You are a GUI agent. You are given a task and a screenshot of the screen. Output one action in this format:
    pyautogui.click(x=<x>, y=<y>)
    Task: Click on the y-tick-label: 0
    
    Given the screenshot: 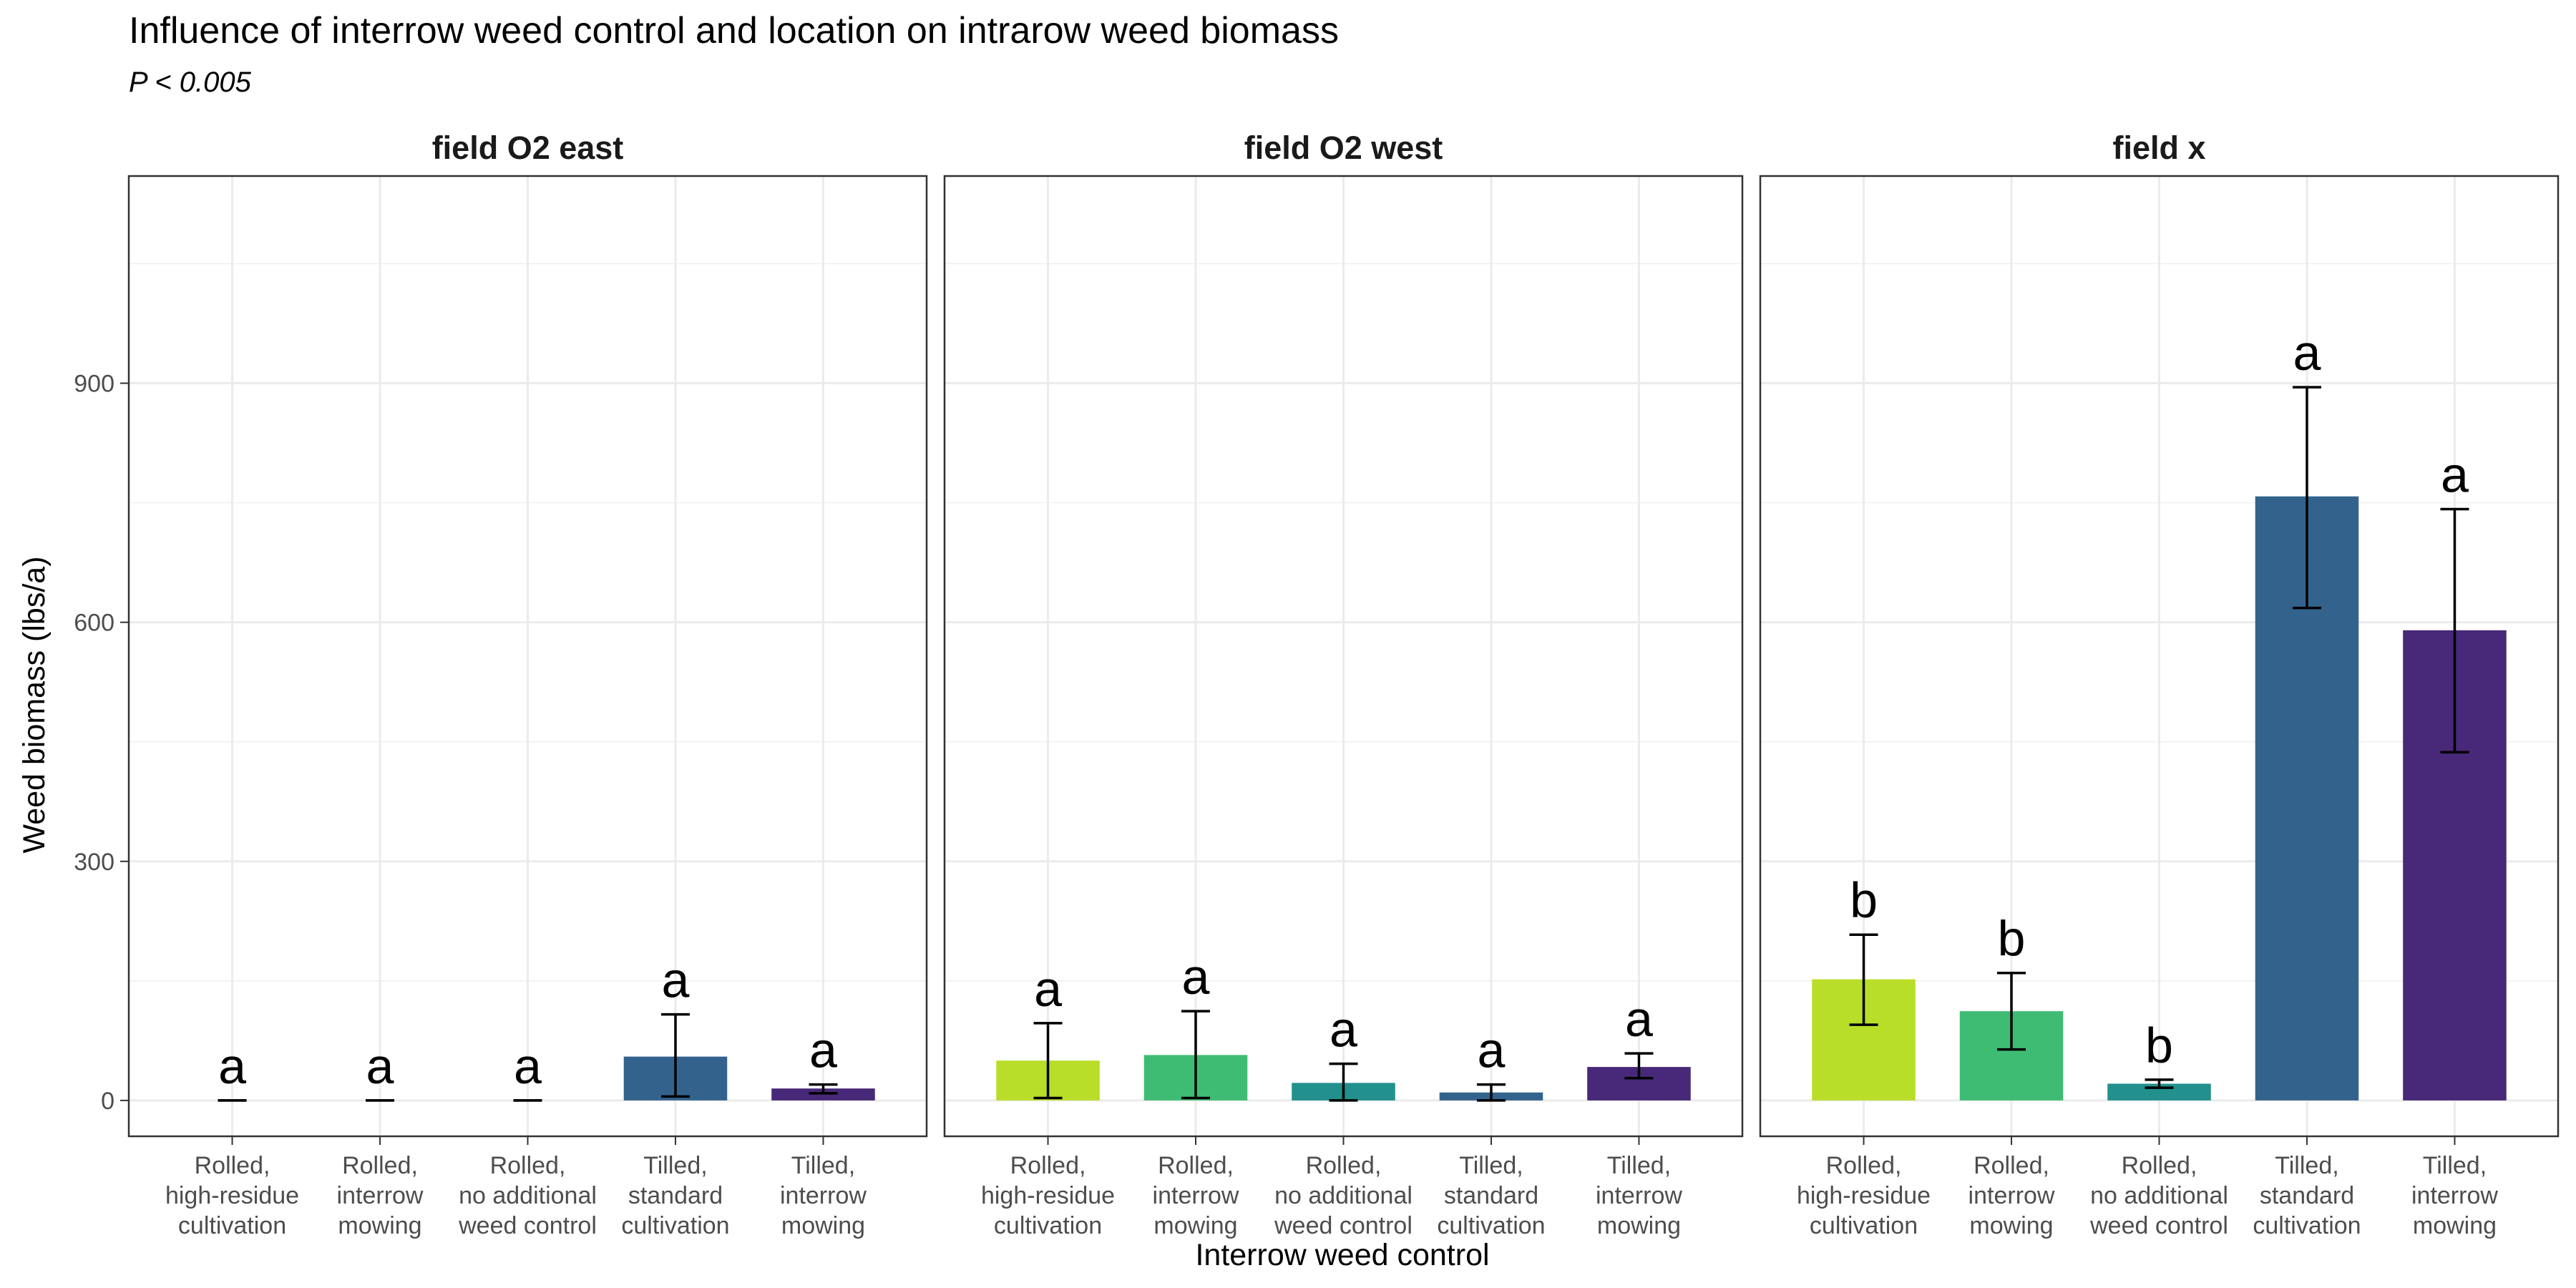 What is the action you would take?
    pyautogui.click(x=107, y=1101)
    